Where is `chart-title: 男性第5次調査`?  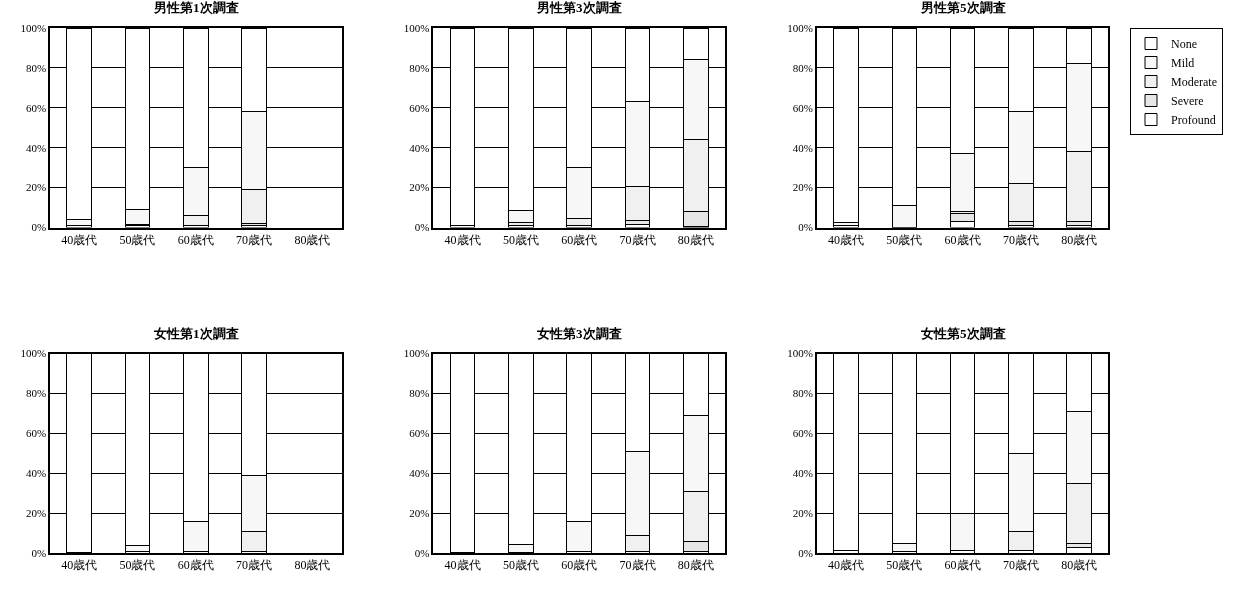
chart-title: 男性第5次調査 is located at coordinates (963, 7).